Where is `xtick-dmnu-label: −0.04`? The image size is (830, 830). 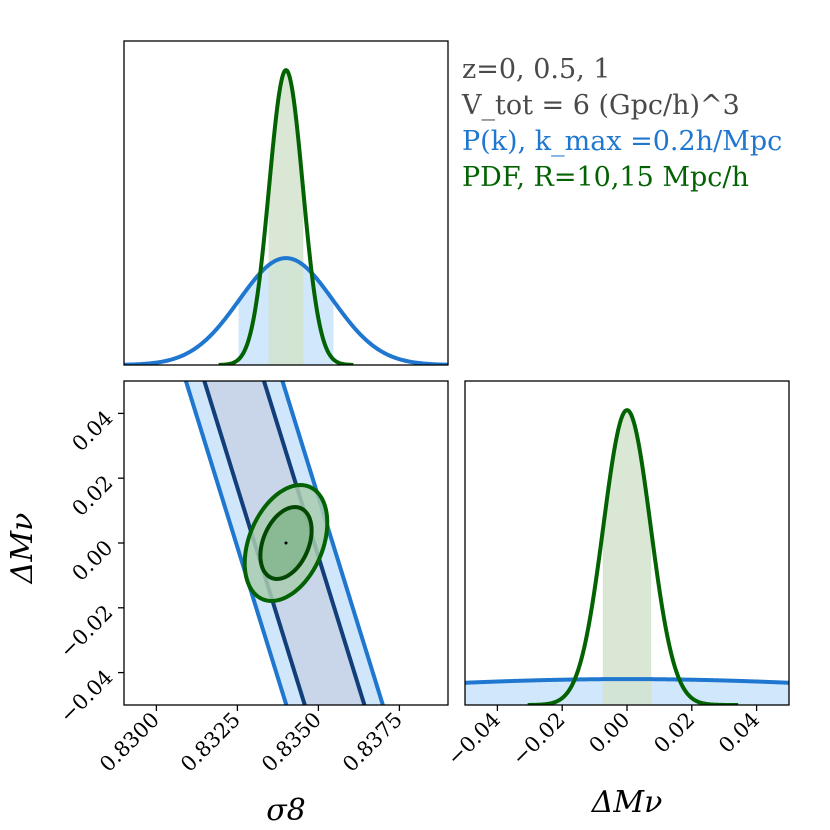 xtick-dmnu-label: −0.04 is located at coordinates (473, 739).